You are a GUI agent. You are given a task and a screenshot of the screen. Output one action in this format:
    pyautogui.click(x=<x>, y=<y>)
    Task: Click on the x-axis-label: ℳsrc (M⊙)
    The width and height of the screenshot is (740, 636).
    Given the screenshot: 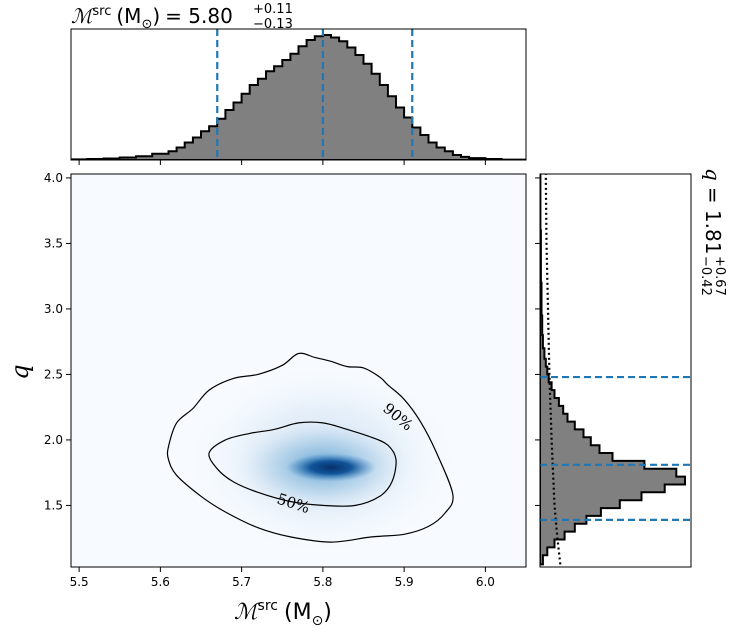 What is the action you would take?
    pyautogui.click(x=283, y=613)
    